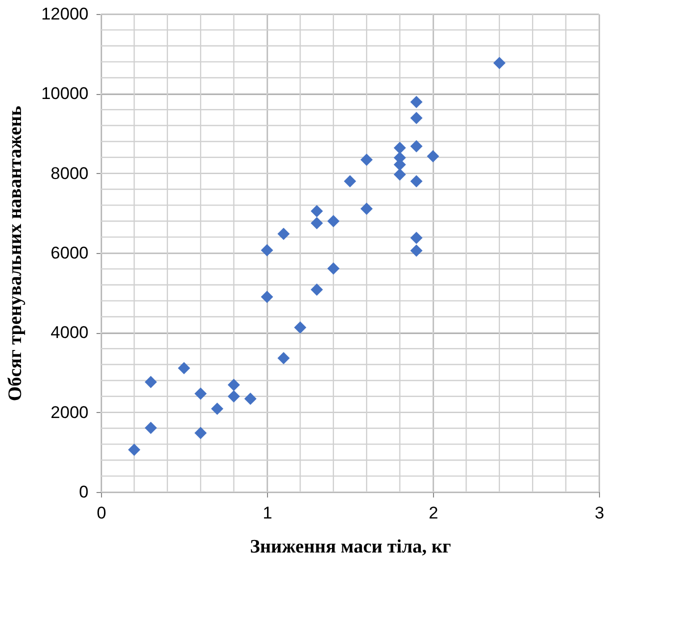 Image resolution: width=692 pixels, height=631 pixels. What do you see at coordinates (64, 14) in the screenshot?
I see `y-tick-label: 12000` at bounding box center [64, 14].